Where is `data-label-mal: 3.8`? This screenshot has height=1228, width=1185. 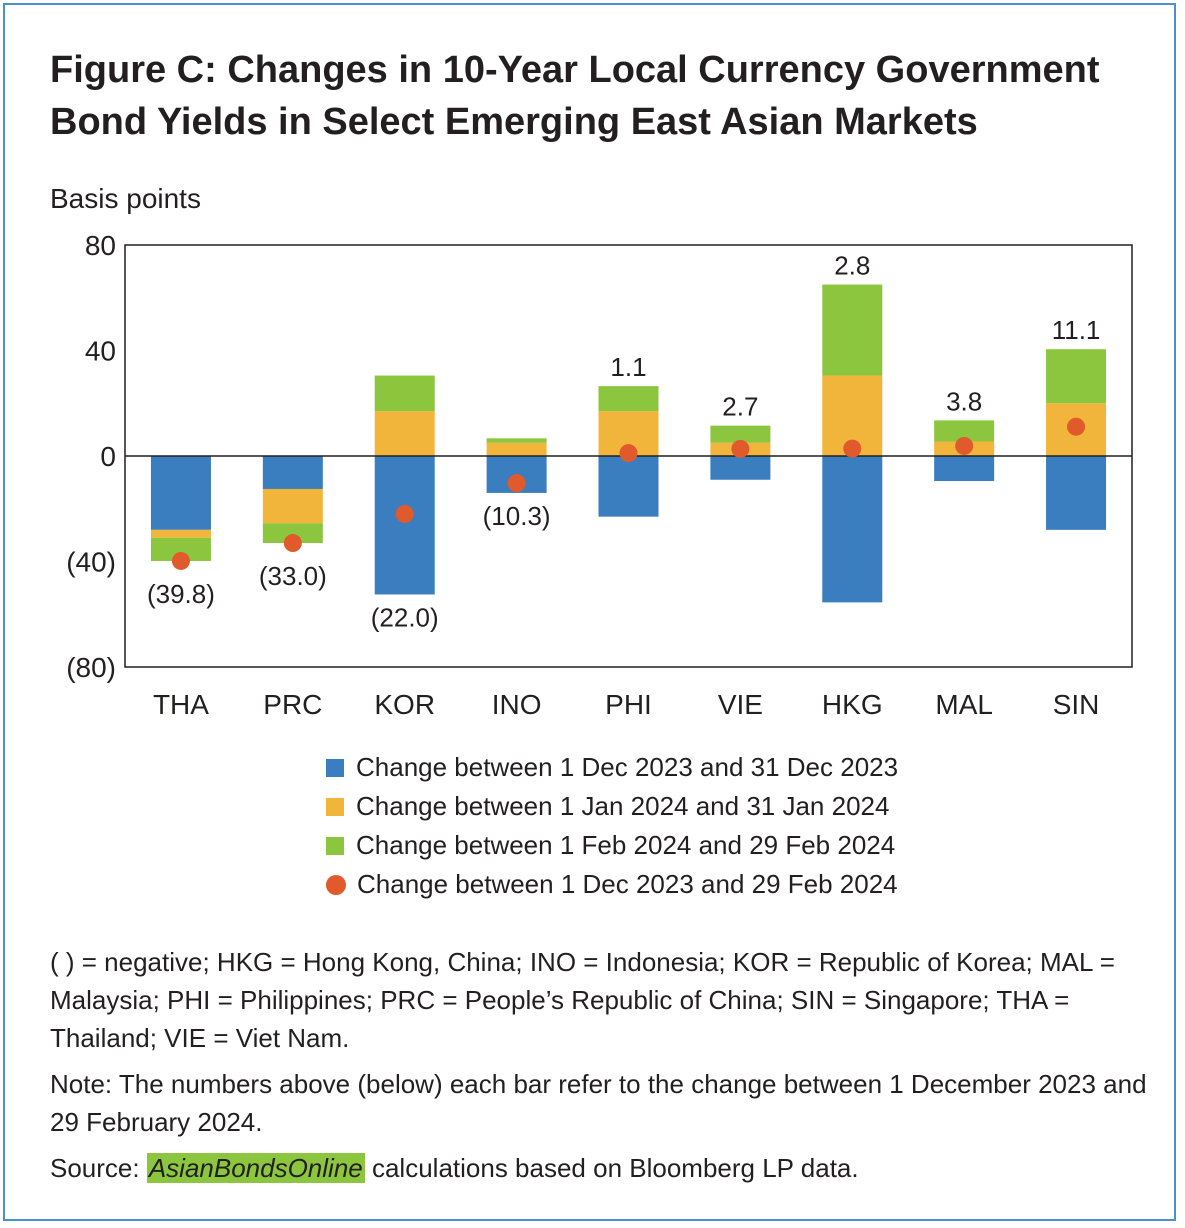 data-label-mal: 3.8 is located at coordinates (964, 401).